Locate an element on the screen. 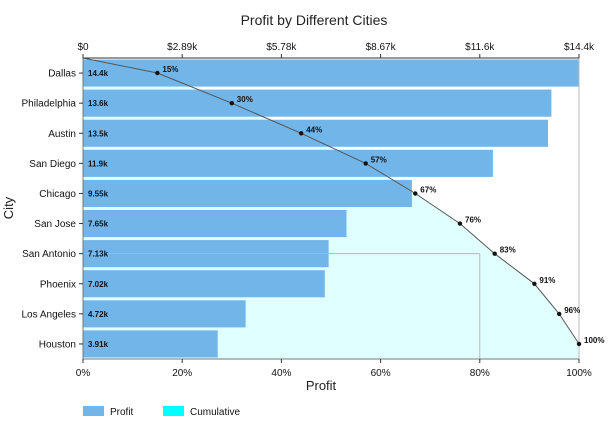  top-axis-tick-label: $5.78k is located at coordinates (281, 47).